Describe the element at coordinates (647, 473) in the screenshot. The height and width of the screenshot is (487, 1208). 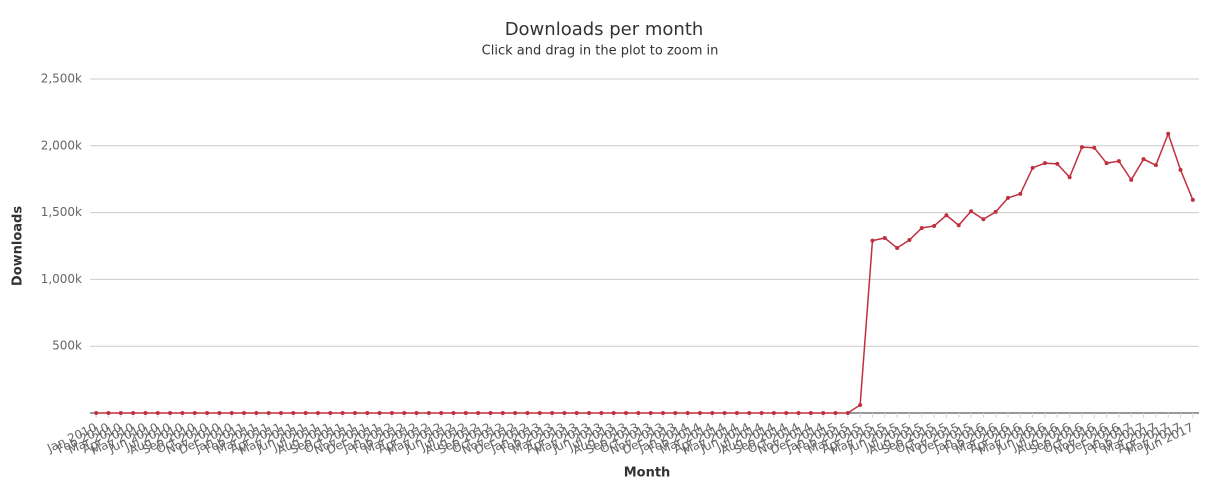
I see `x-axis-title: Month` at that location.